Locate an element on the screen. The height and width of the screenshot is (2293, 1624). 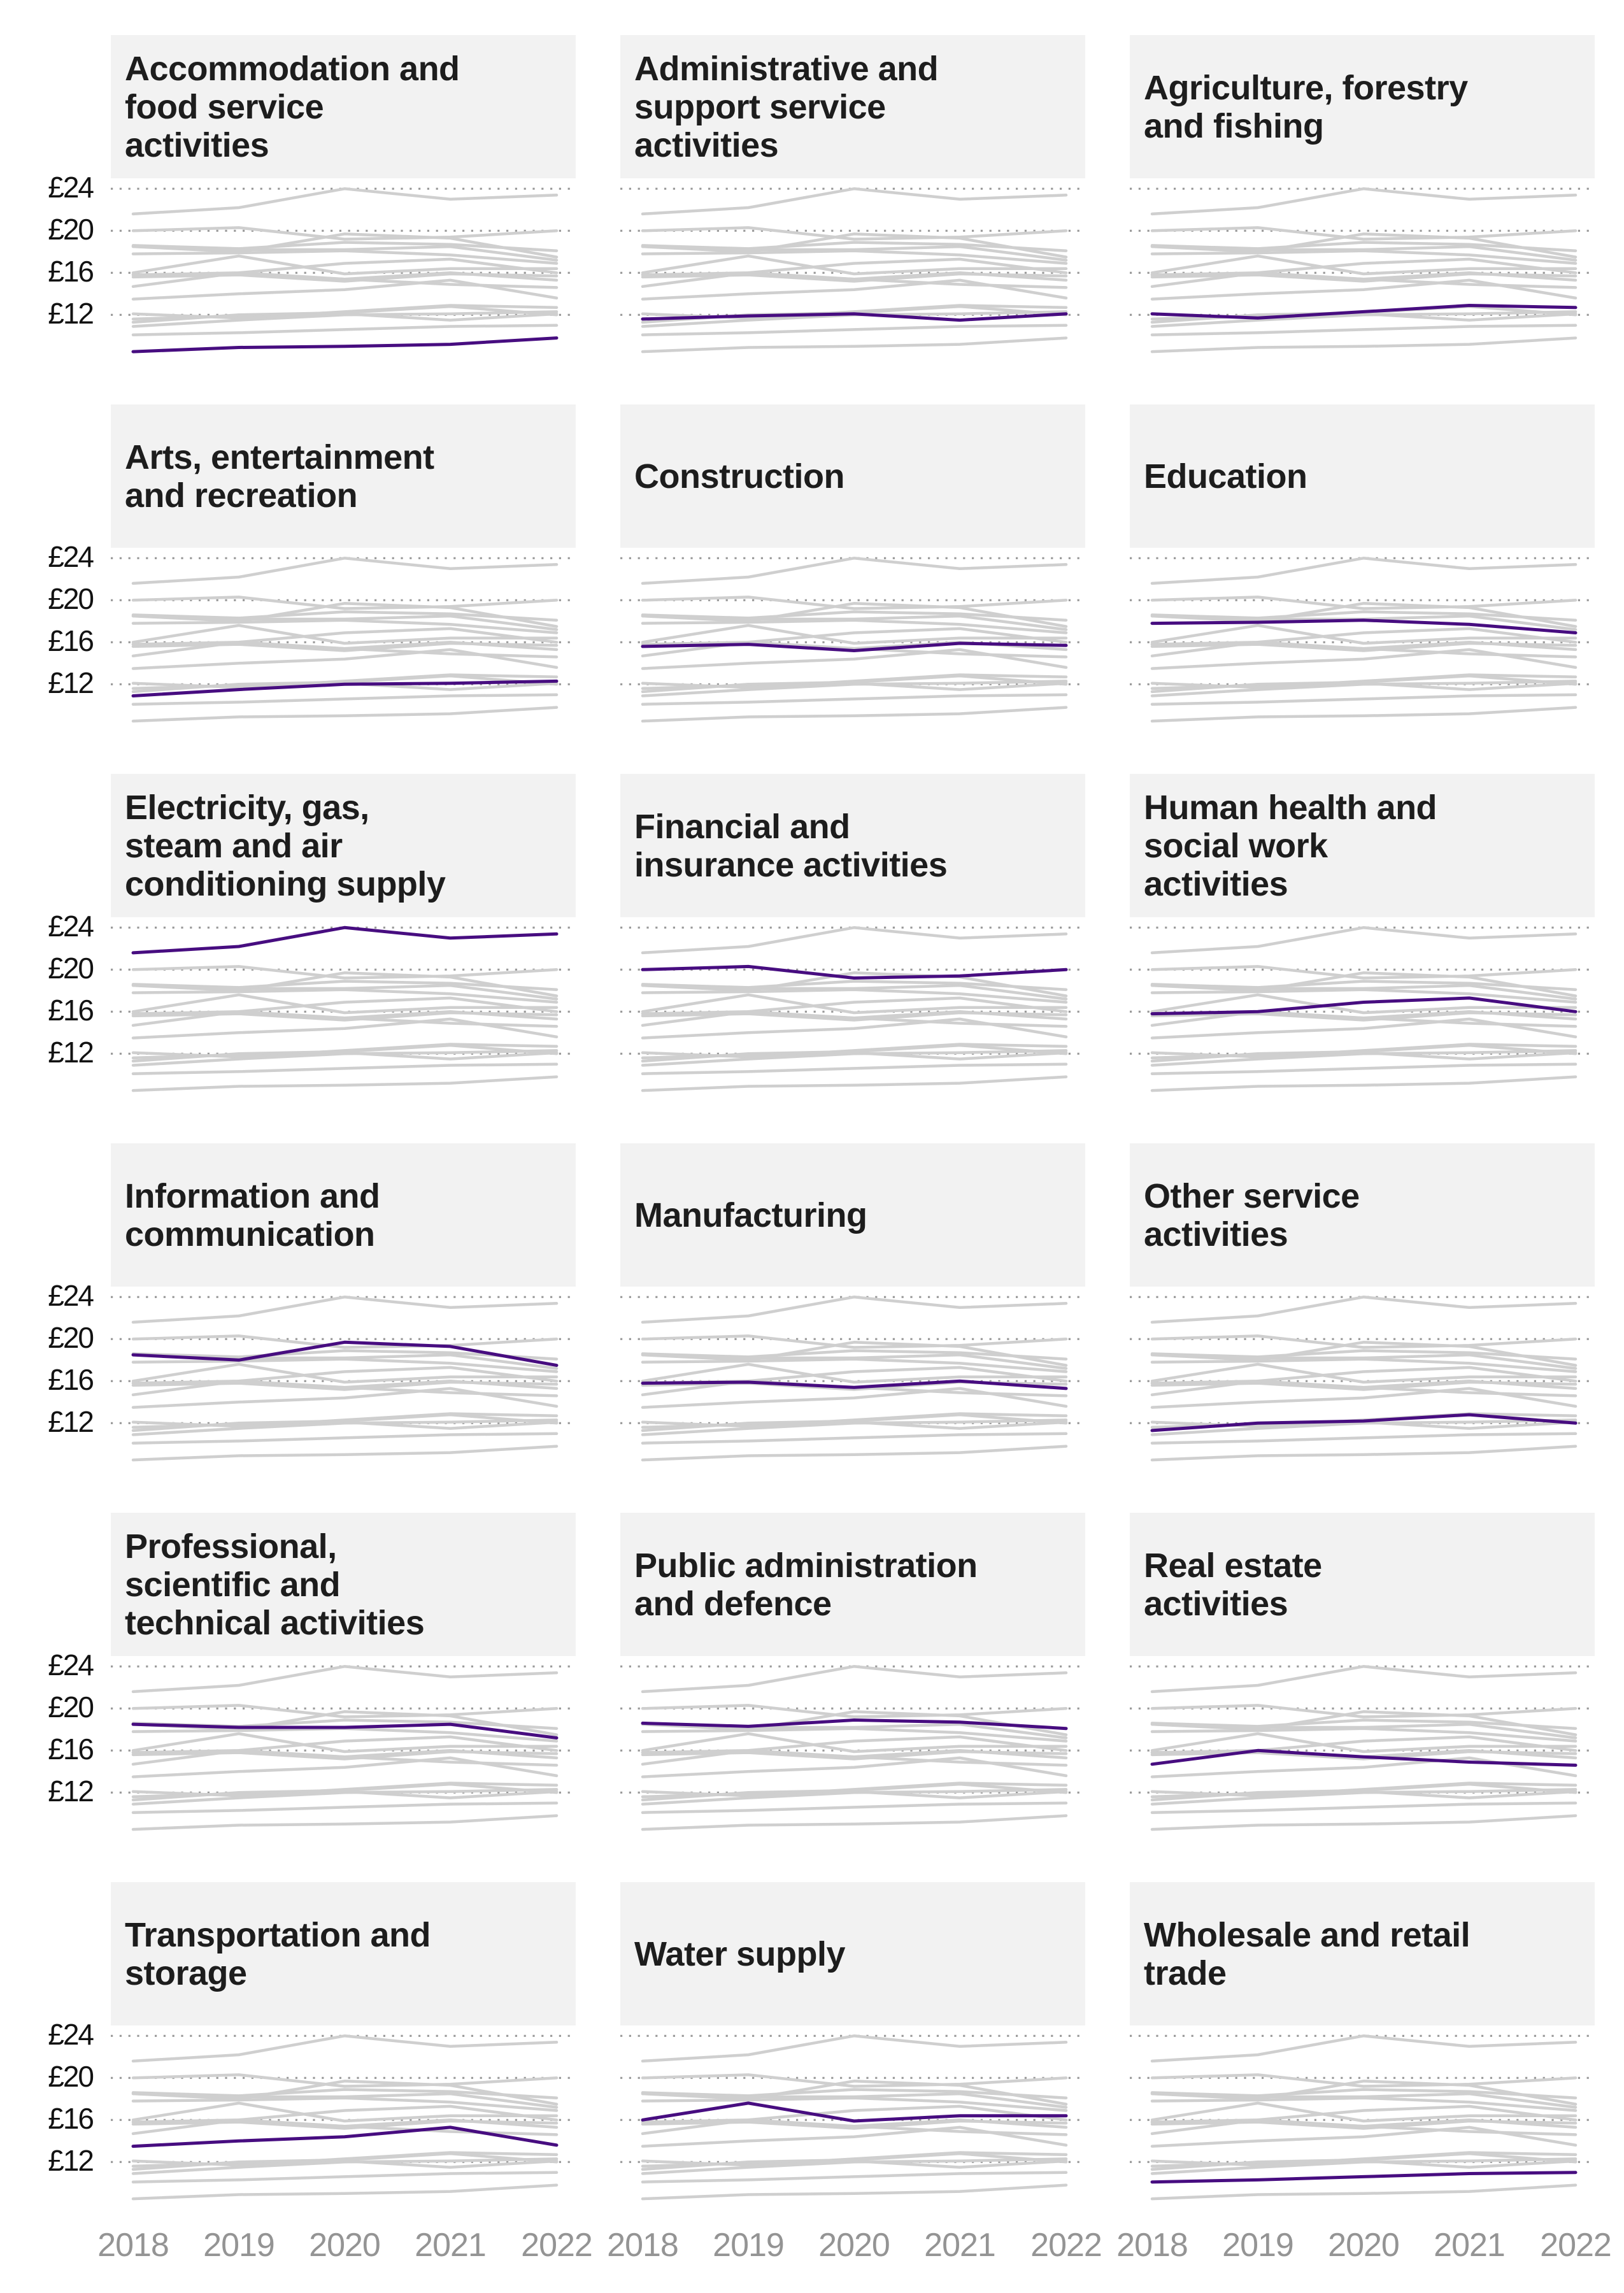
panel-title: Arts, entertainment and recreation is located at coordinates (279, 476).